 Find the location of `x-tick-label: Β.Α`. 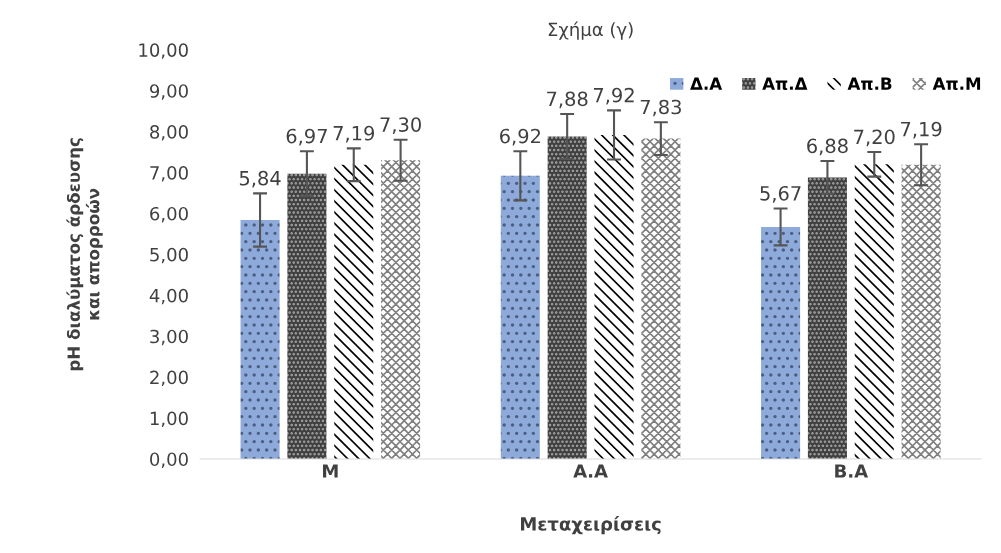

x-tick-label: Β.Α is located at coordinates (852, 471).